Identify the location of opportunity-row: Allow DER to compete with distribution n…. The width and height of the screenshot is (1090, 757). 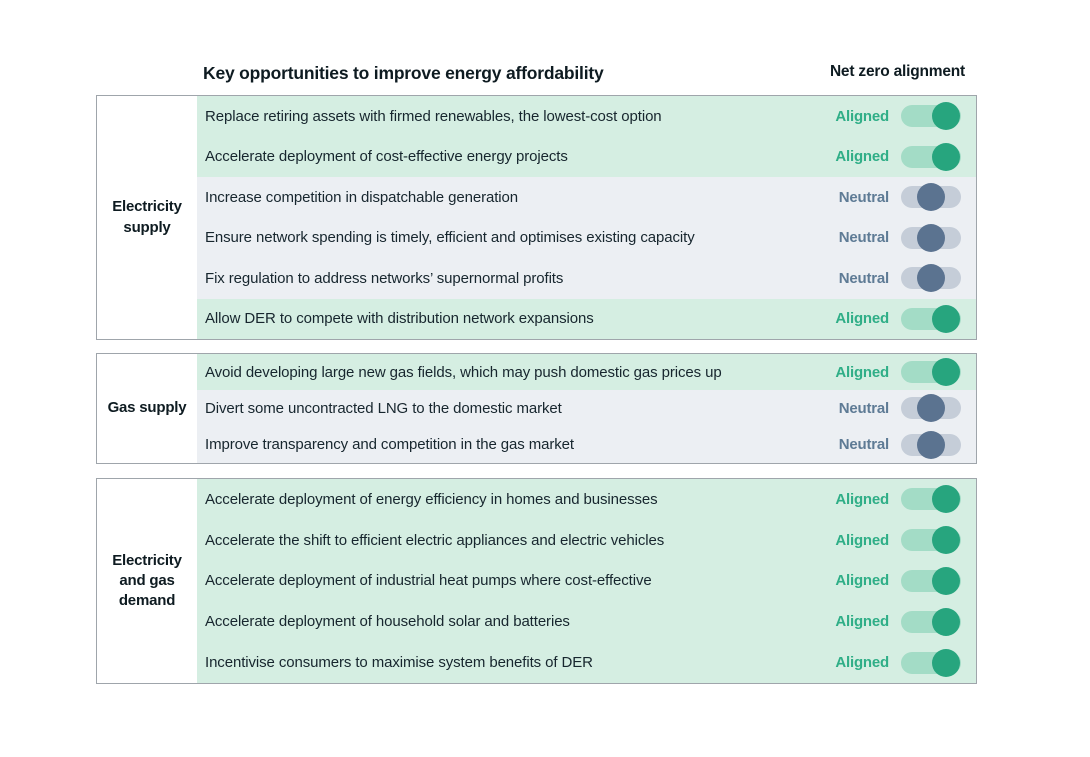
(586, 318).